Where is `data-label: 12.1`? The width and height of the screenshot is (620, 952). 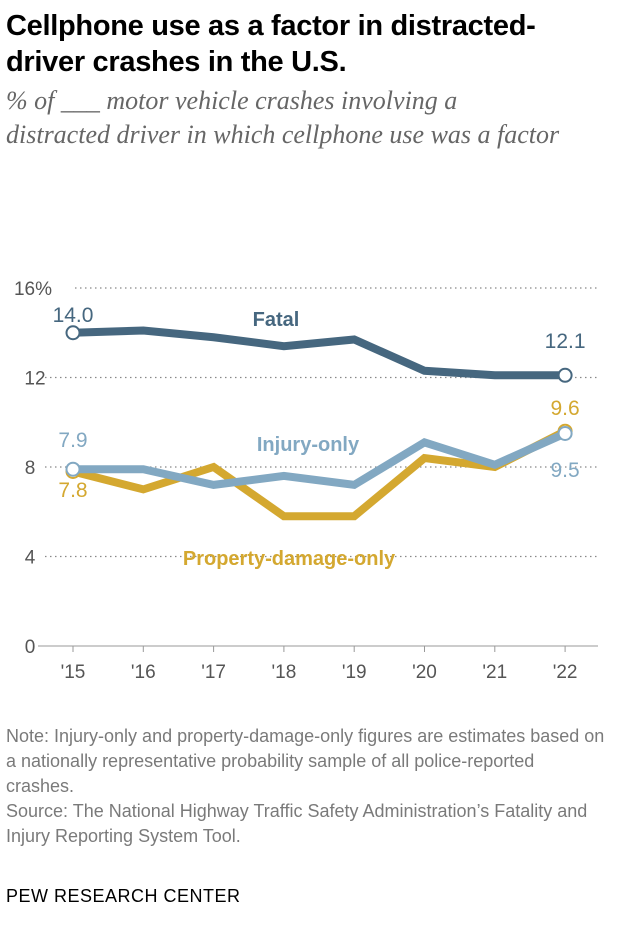 data-label: 12.1 is located at coordinates (565, 341).